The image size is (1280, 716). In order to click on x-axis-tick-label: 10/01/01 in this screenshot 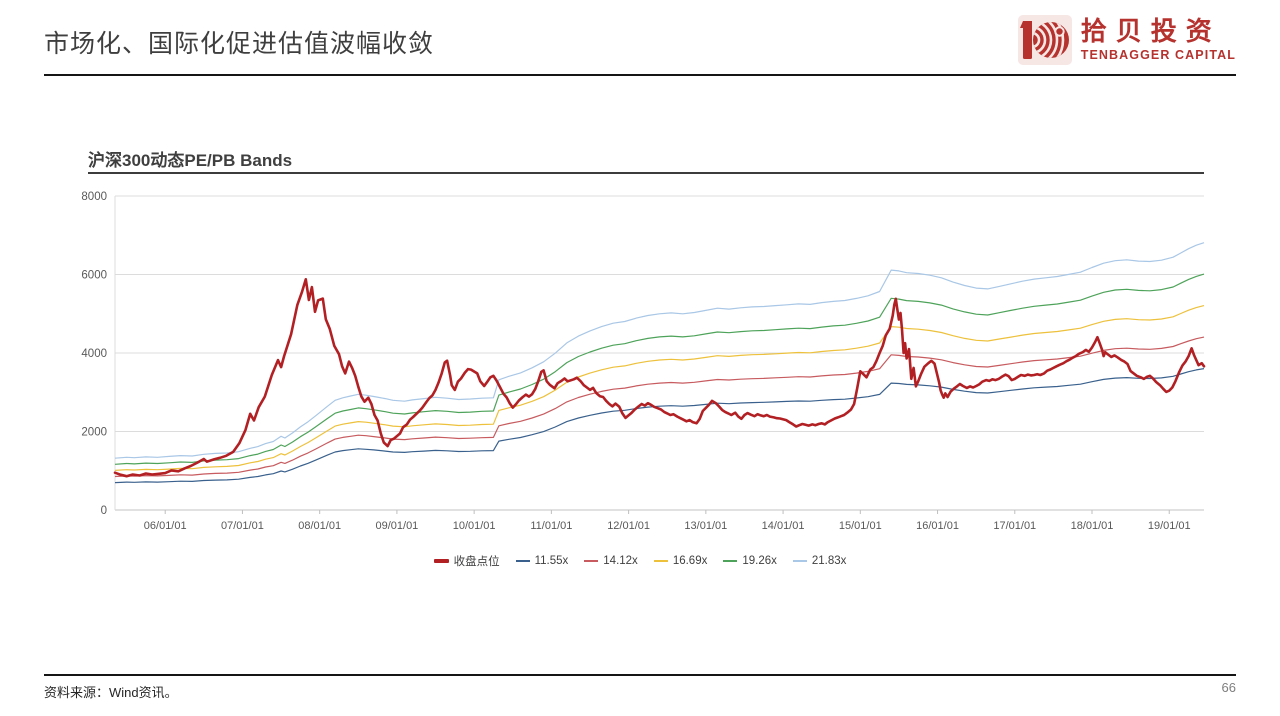, I will do `click(474, 526)`.